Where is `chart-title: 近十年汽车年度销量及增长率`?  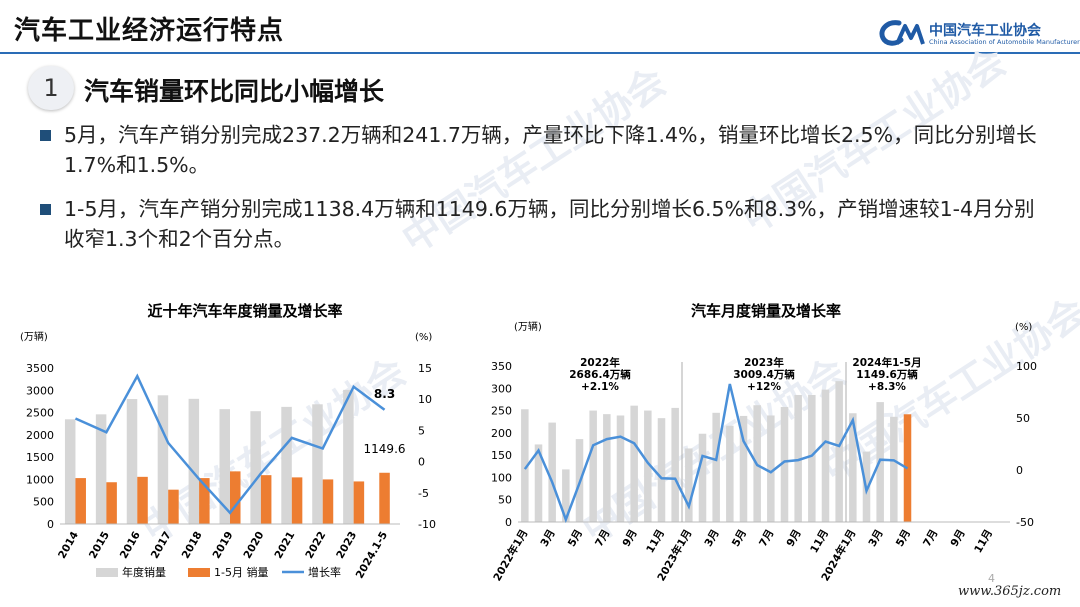
chart-title: 近十年汽车年度销量及增长率 is located at coordinates (244, 311).